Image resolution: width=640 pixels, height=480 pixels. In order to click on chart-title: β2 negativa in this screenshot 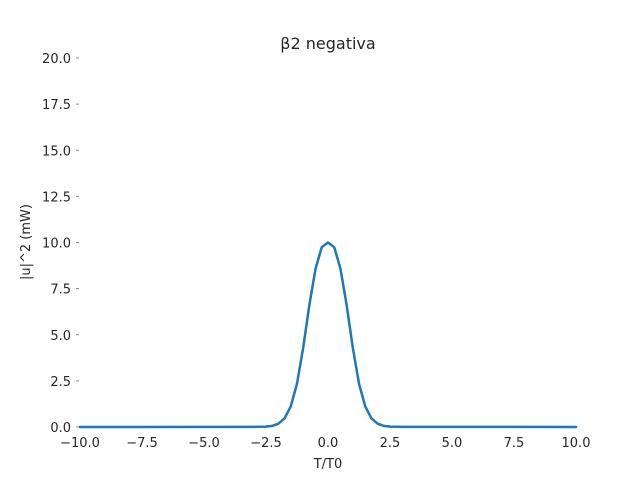, I will do `click(327, 43)`.